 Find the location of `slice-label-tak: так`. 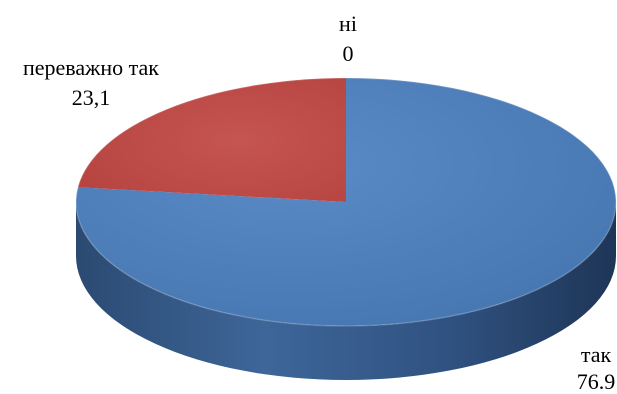

slice-label-tak: так is located at coordinates (596, 354).